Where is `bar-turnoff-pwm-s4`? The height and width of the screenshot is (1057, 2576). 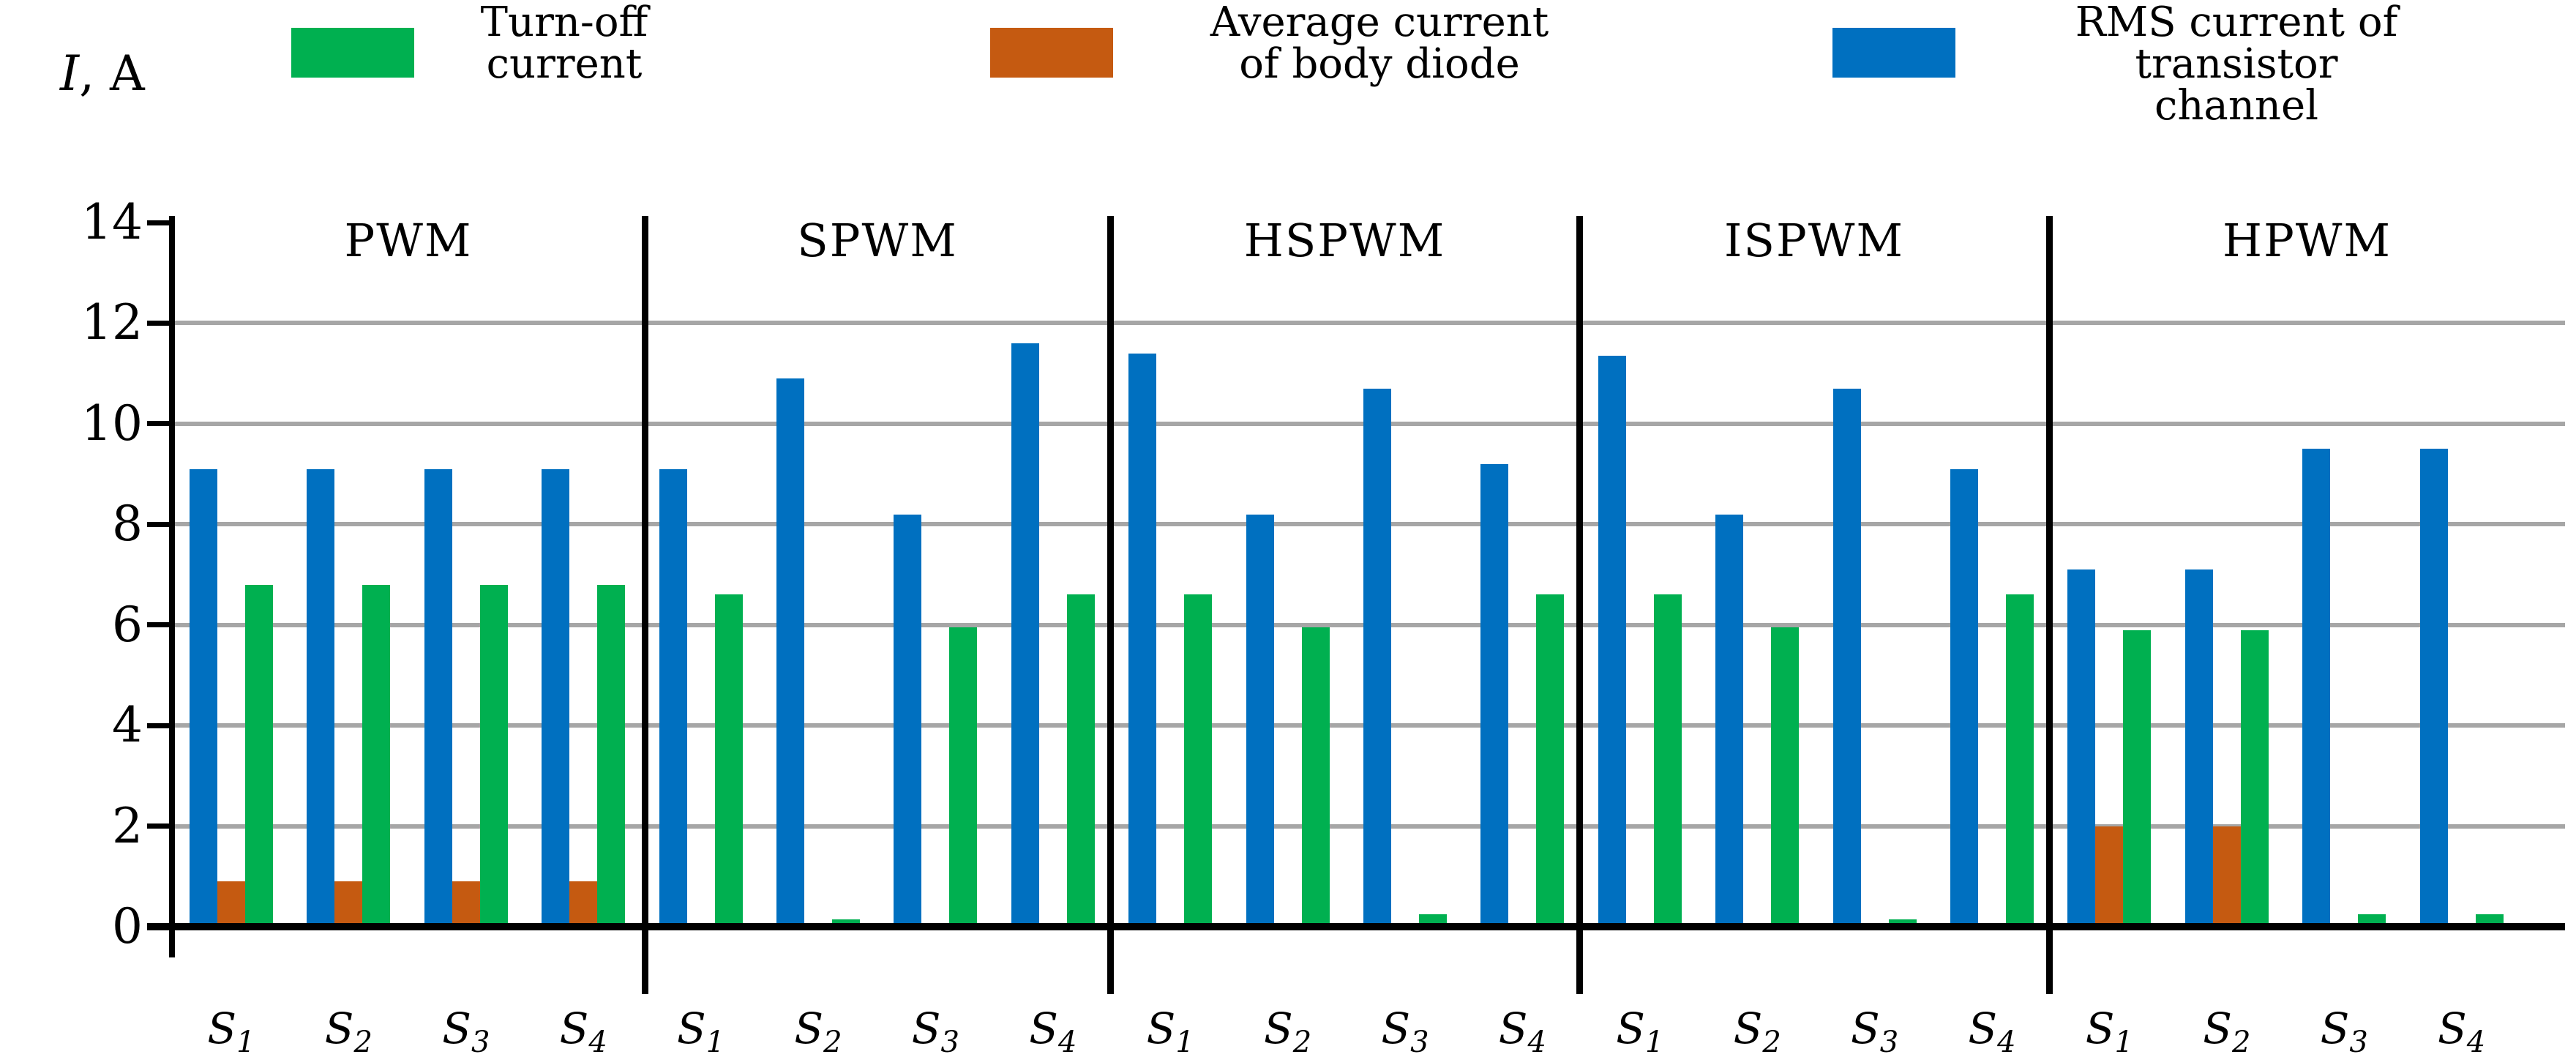
bar-turnoff-pwm-s4 is located at coordinates (611, 755).